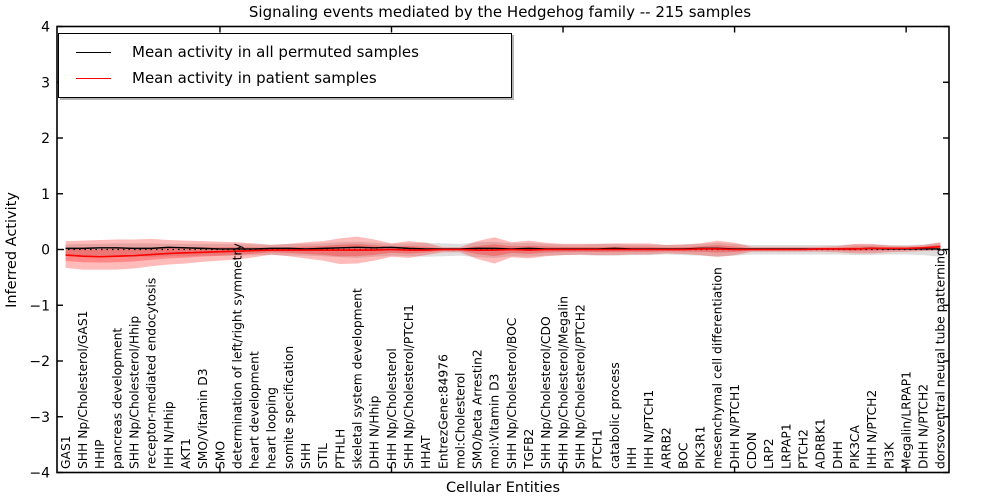 This screenshot has height=500, width=1000. Describe the element at coordinates (495, 421) in the screenshot. I see `x-category-label: mol:Vitamin D3` at that location.